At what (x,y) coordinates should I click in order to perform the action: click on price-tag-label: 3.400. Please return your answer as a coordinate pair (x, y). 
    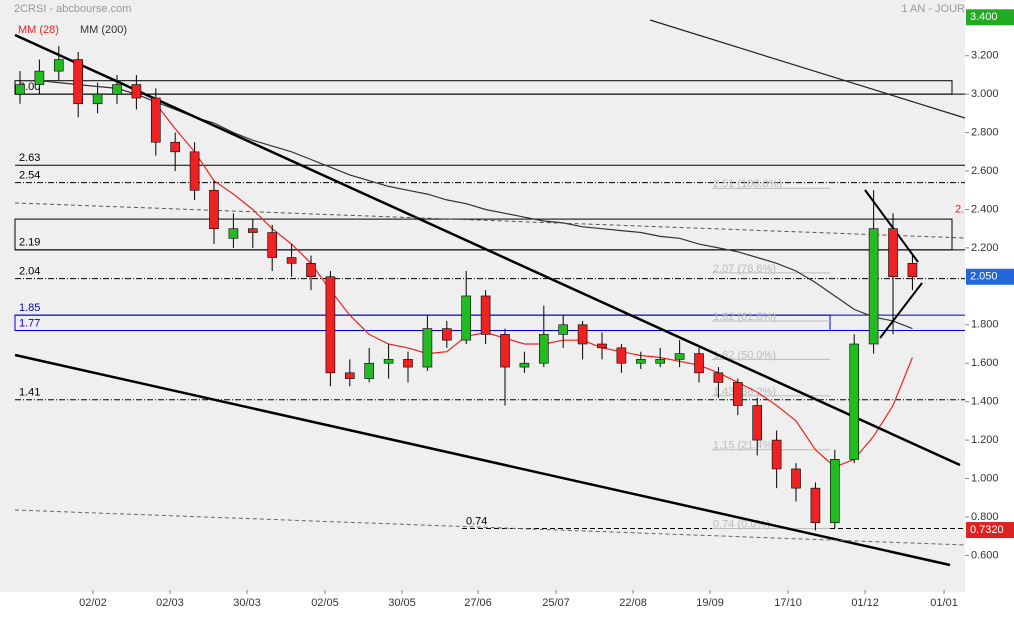
    Looking at the image, I should click on (984, 17).